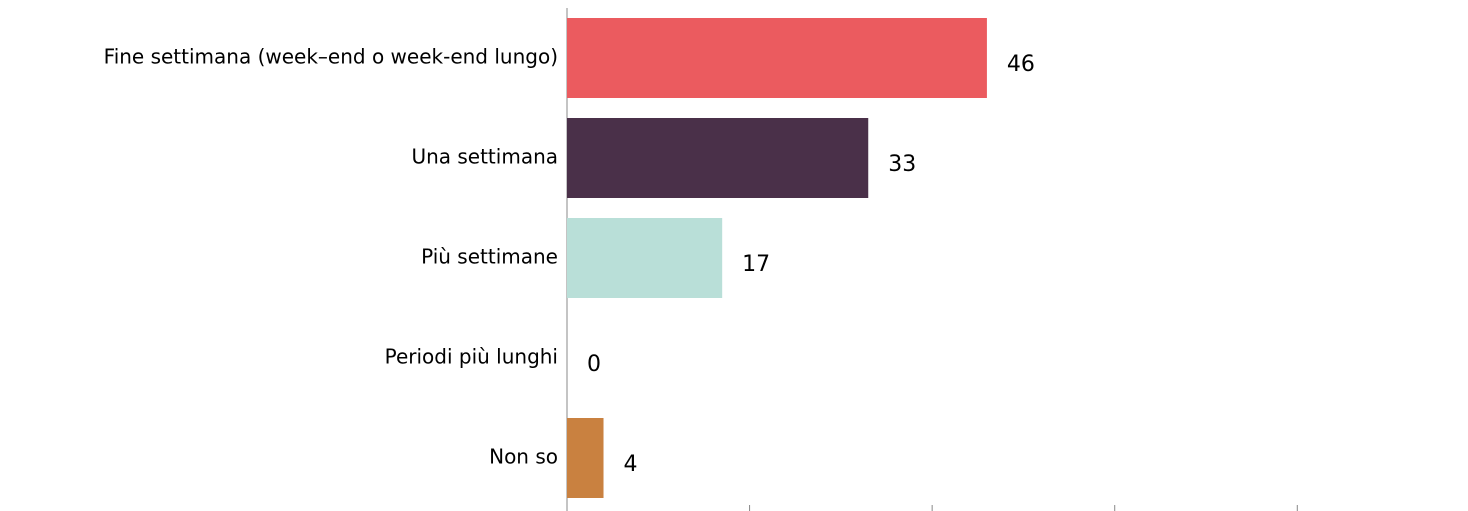 The width and height of the screenshot is (1468, 511). What do you see at coordinates (756, 264) in the screenshot?
I see `value-label: 17` at bounding box center [756, 264].